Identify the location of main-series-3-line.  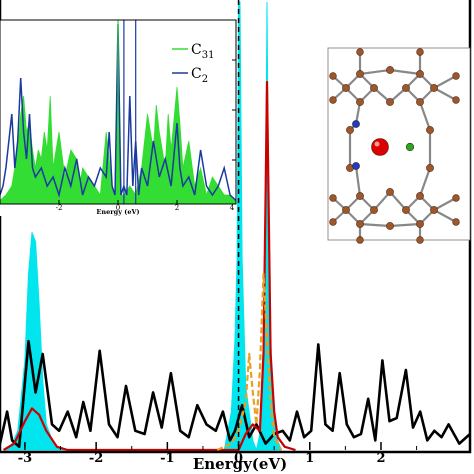
(249, 362).